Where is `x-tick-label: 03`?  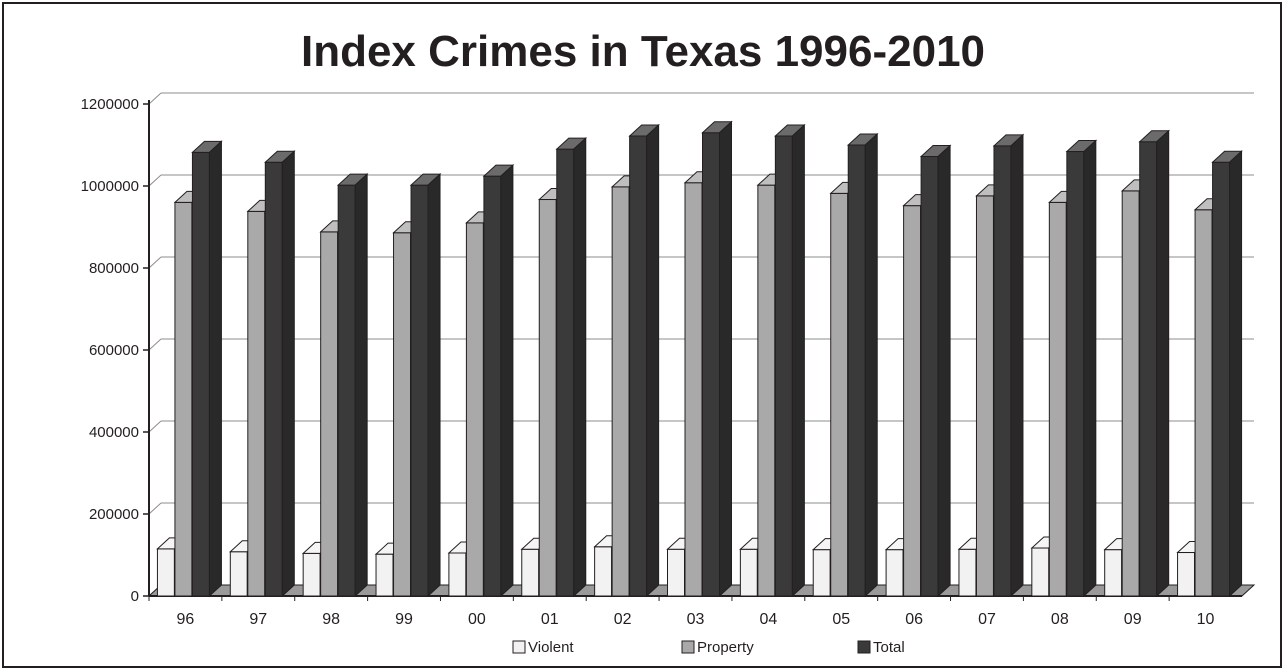
x-tick-label: 03 is located at coordinates (696, 619).